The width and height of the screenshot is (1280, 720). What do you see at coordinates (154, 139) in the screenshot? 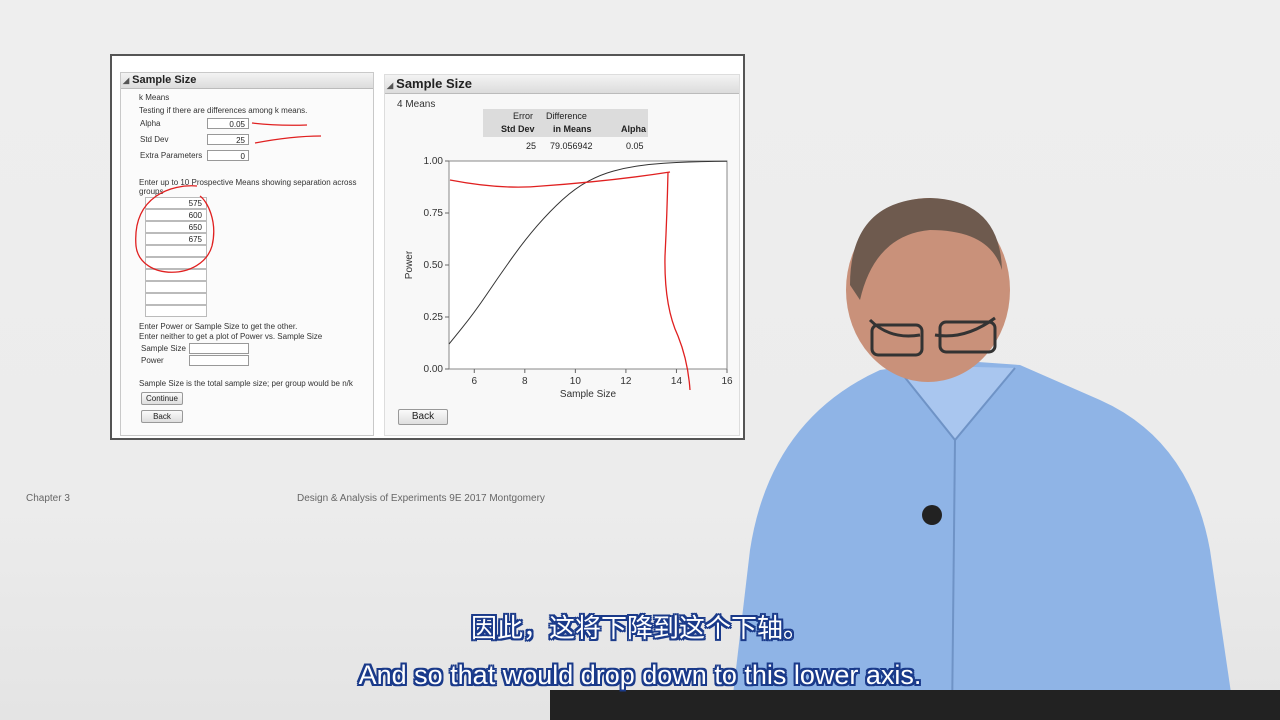
I see `std-dev-label: Std Dev` at bounding box center [154, 139].